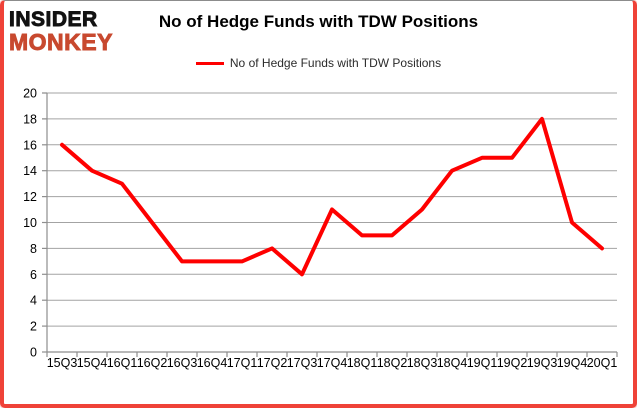 The image size is (637, 408). What do you see at coordinates (33, 275) in the screenshot?
I see `y-tick-label: 6` at bounding box center [33, 275].